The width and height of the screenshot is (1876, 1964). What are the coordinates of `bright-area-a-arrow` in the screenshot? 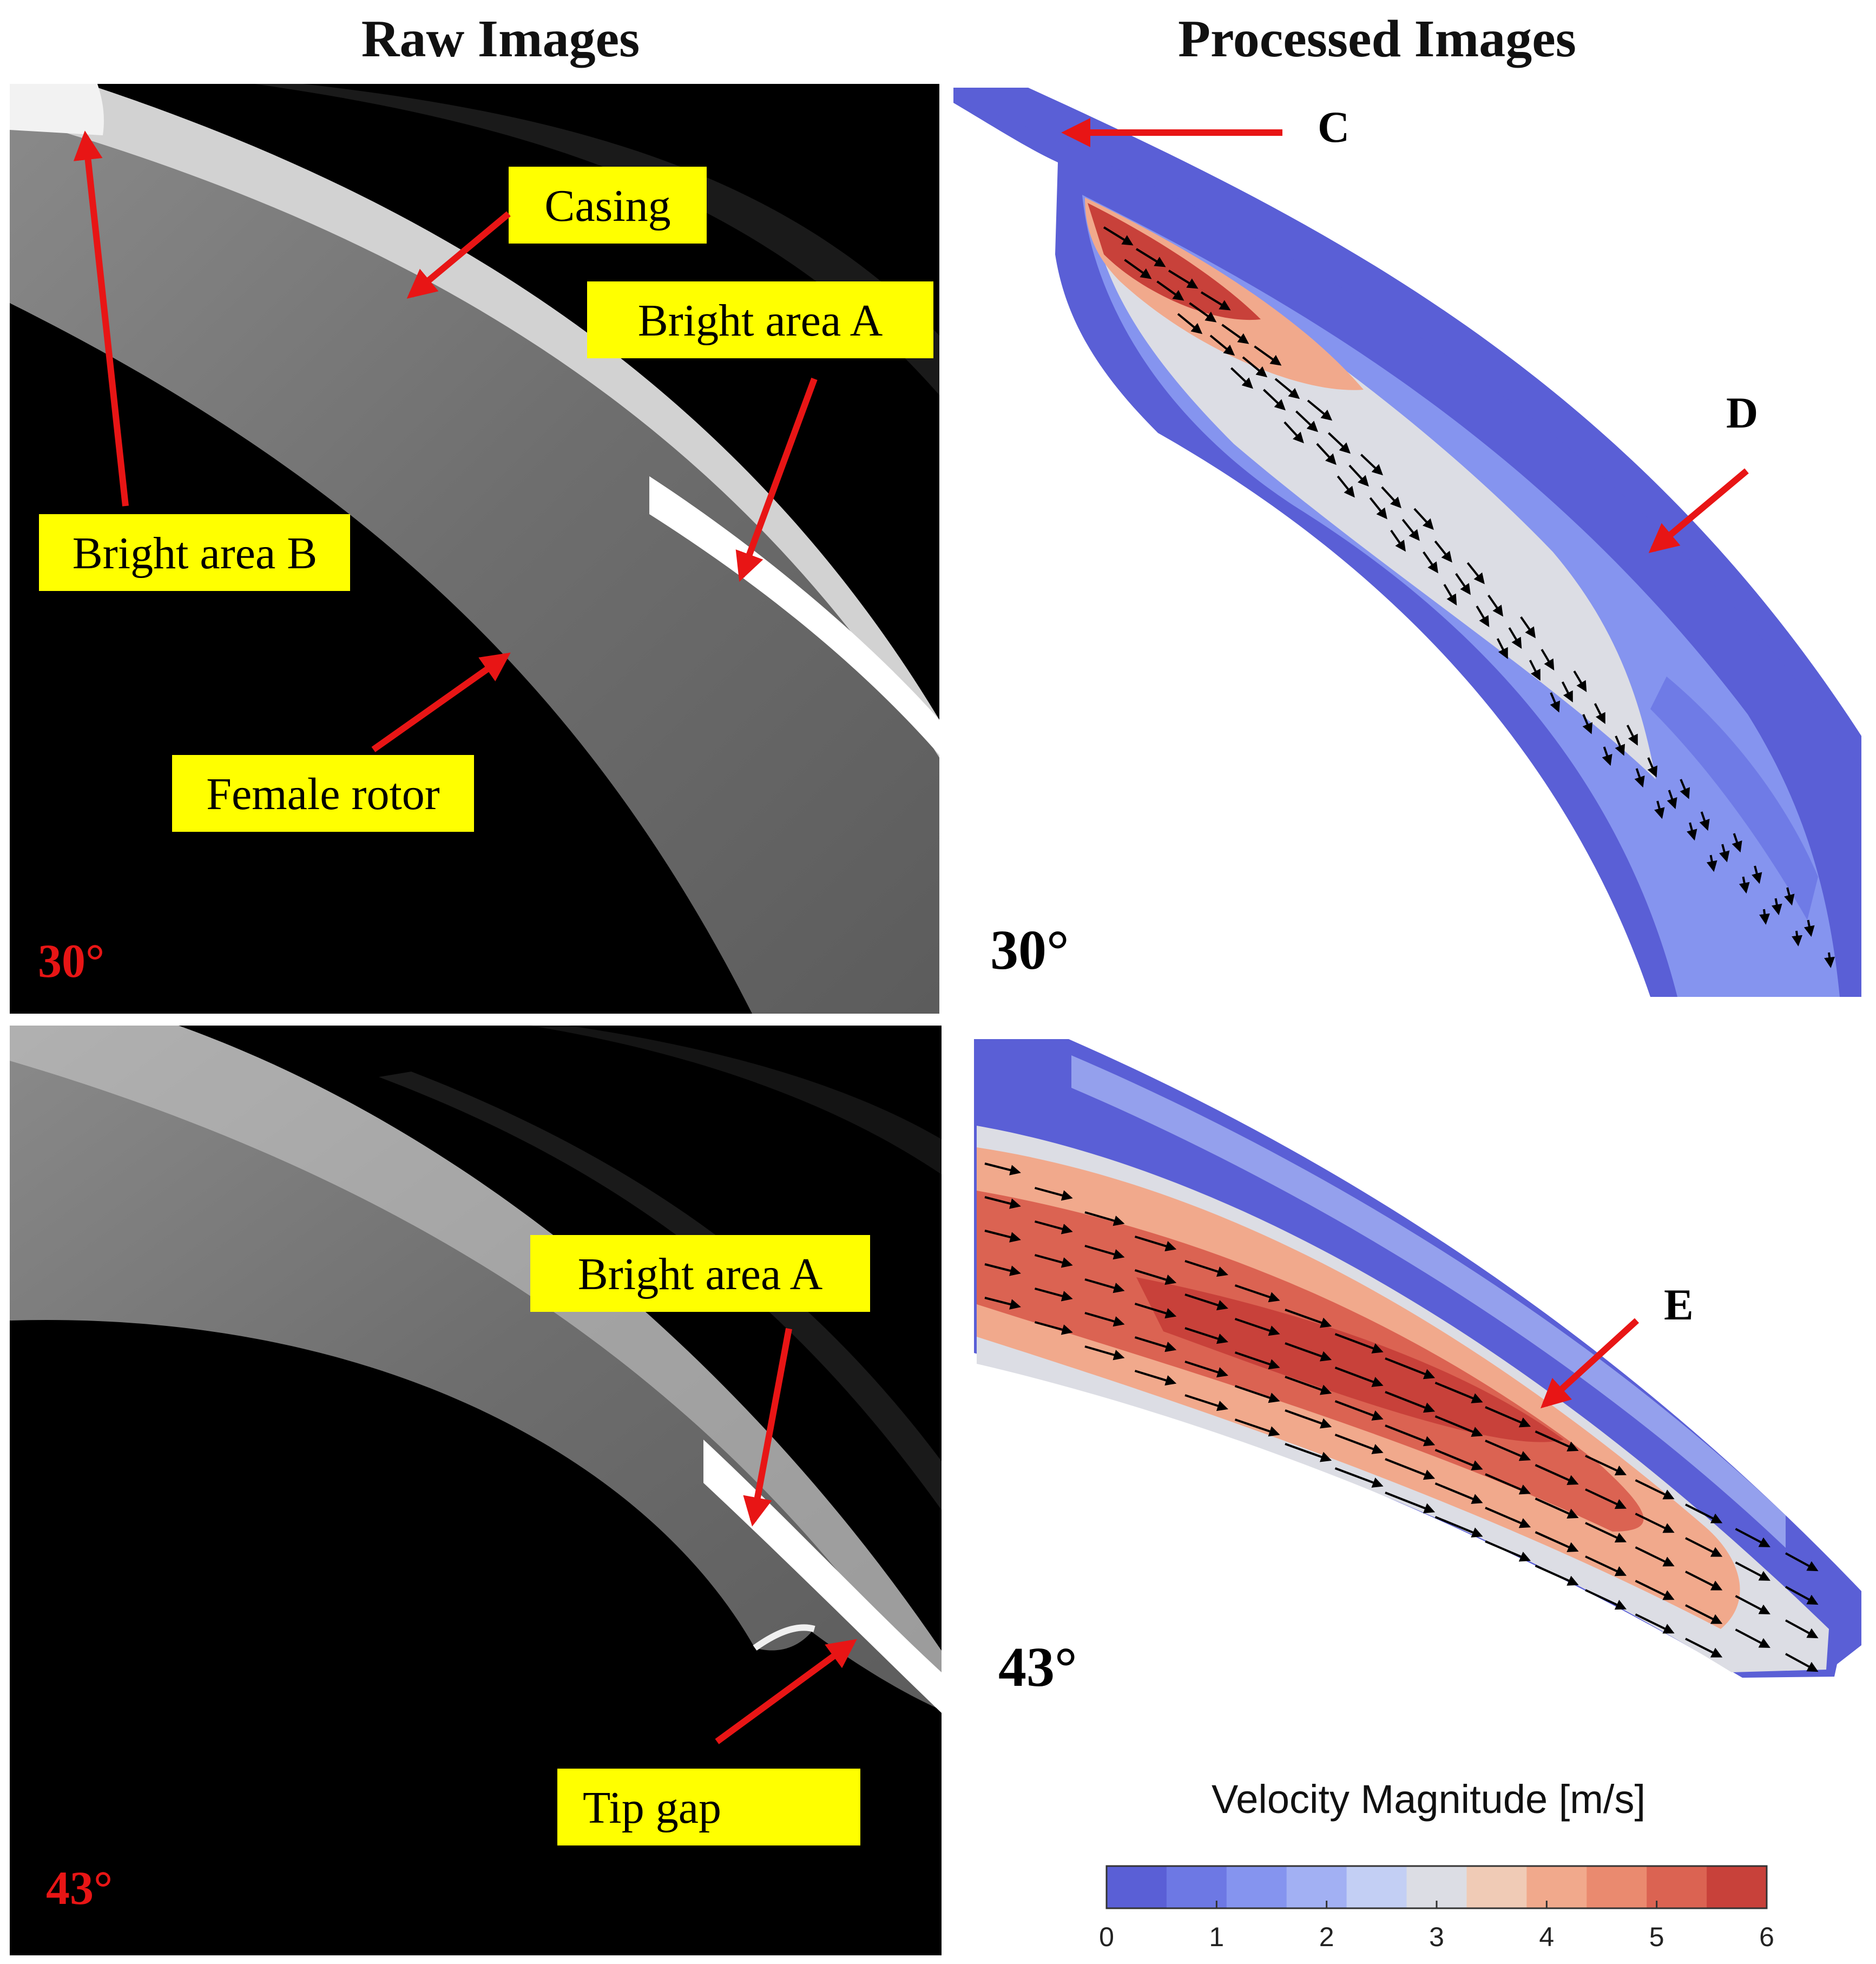 It's located at (776, 479).